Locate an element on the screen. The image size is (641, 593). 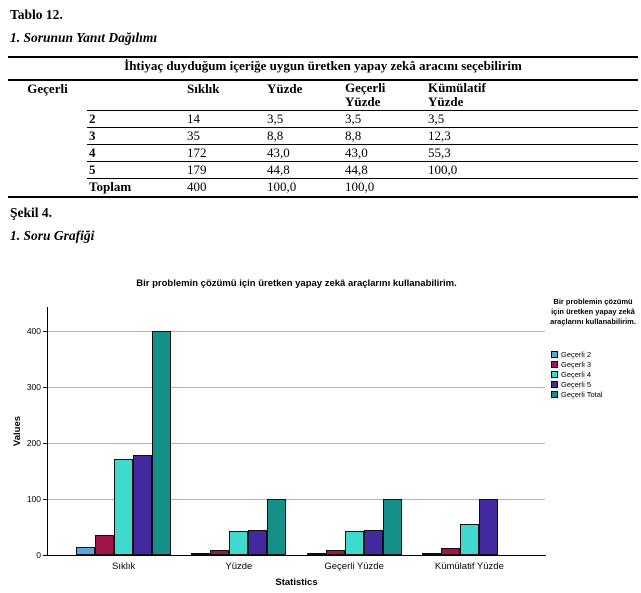
y-tick-label: 400 is located at coordinates (33, 331).